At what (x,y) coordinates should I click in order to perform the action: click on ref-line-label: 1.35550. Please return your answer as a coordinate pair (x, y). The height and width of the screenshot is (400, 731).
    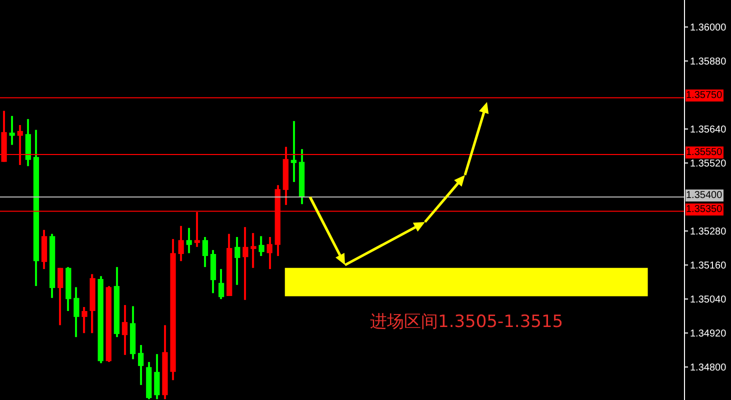
    Looking at the image, I should click on (704, 152).